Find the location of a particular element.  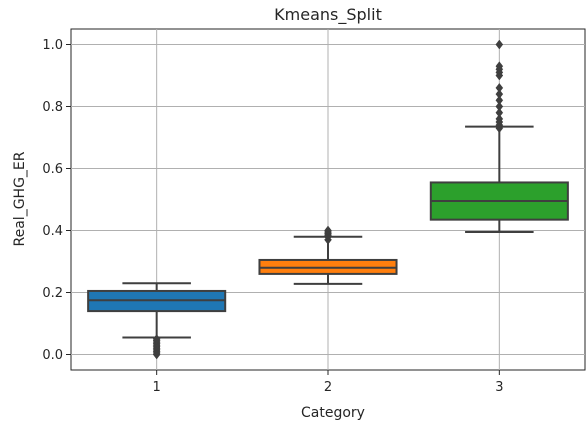

x-tick-label: 2 is located at coordinates (328, 387).